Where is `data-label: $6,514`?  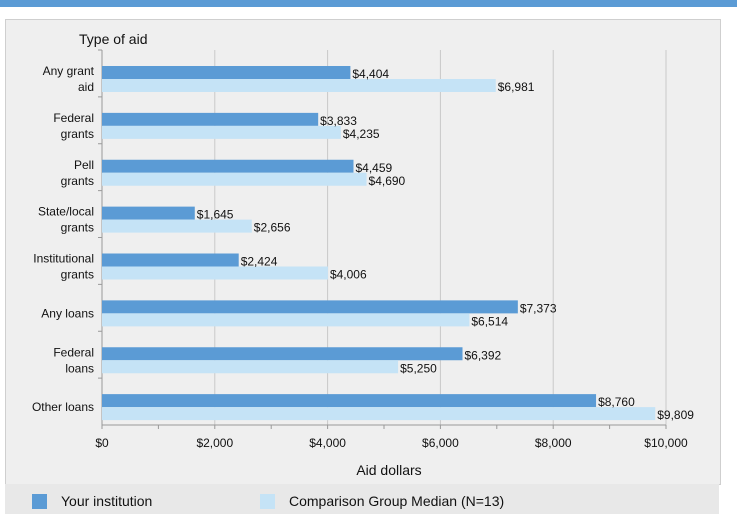 data-label: $6,514 is located at coordinates (489, 321).